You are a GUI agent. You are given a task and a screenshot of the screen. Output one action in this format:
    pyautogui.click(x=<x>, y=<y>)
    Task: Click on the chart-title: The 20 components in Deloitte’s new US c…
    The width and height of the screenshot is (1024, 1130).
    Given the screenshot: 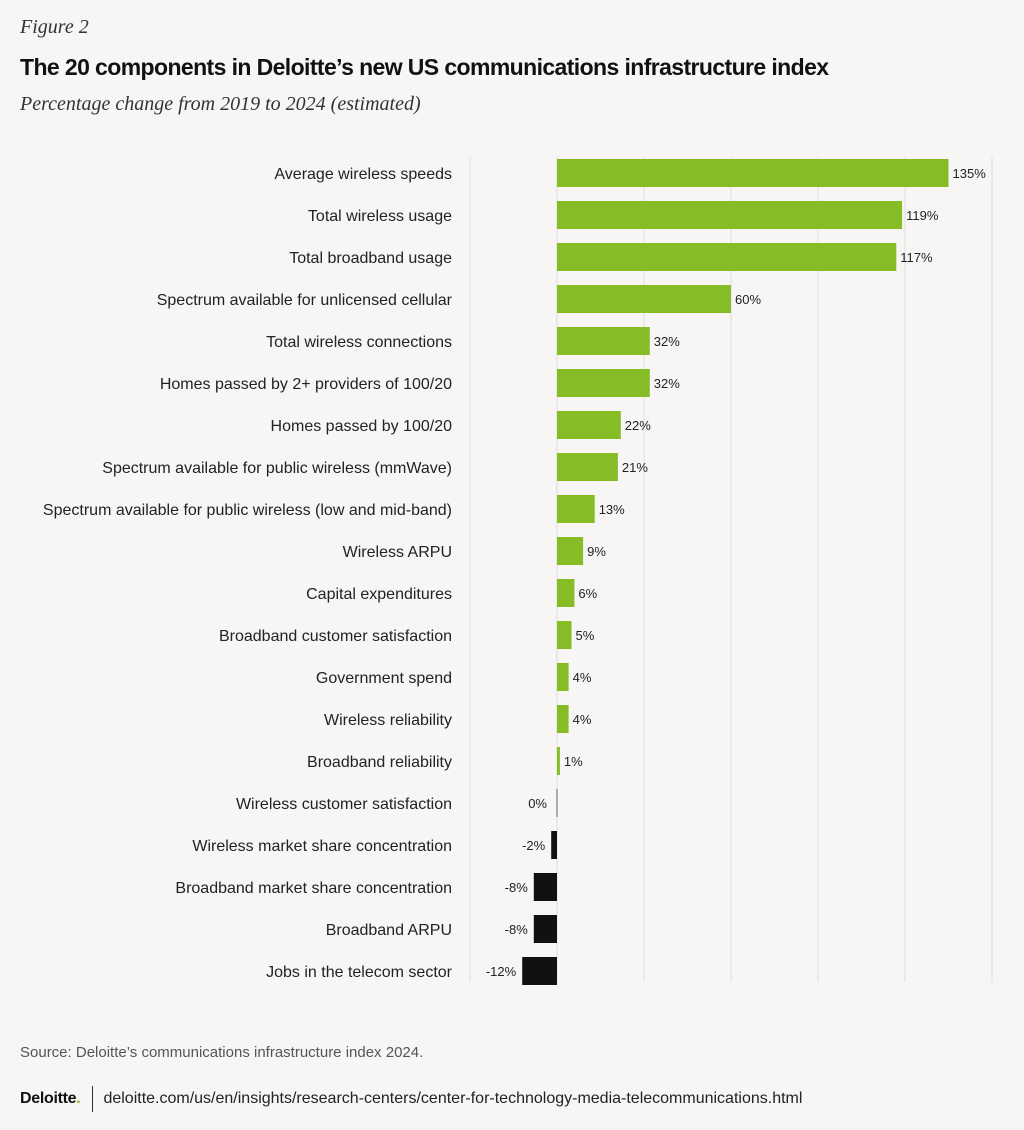 What is the action you would take?
    pyautogui.click(x=424, y=67)
    